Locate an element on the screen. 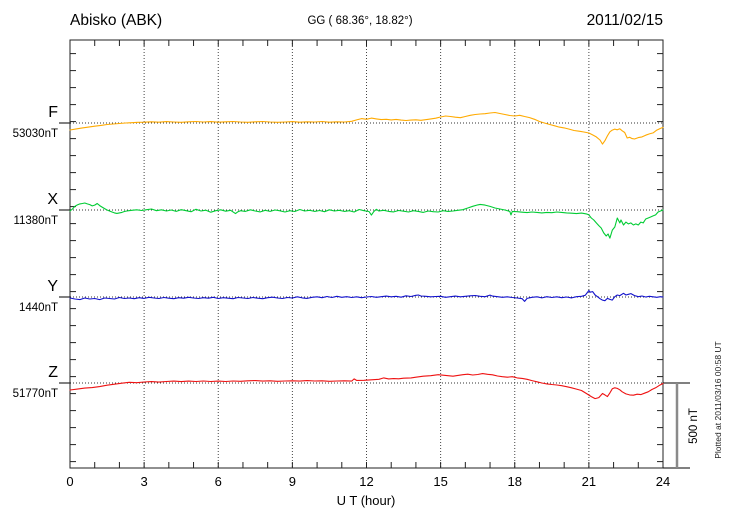 The image size is (730, 520). component-baseline-value-F: 53030nT is located at coordinates (35, 134).